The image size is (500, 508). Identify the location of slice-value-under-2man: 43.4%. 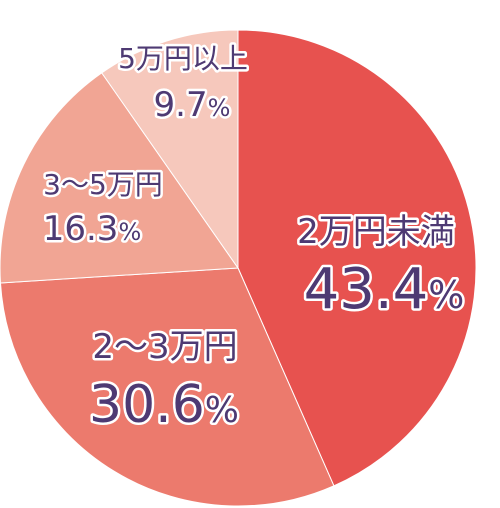
(384, 289).